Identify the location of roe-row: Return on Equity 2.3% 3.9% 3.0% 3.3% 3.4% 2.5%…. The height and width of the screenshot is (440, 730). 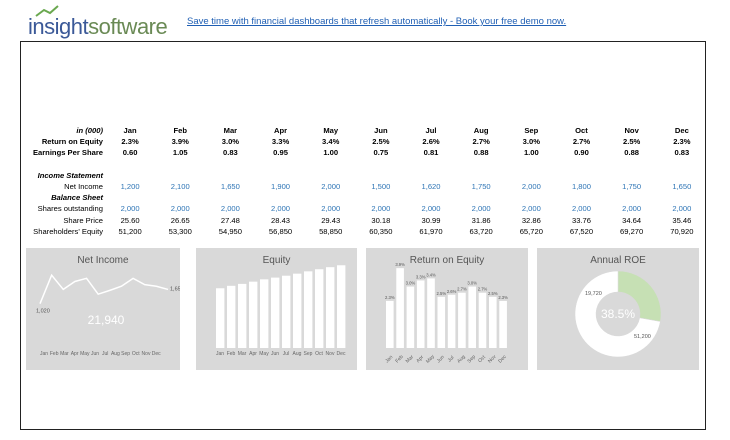
(366, 141).